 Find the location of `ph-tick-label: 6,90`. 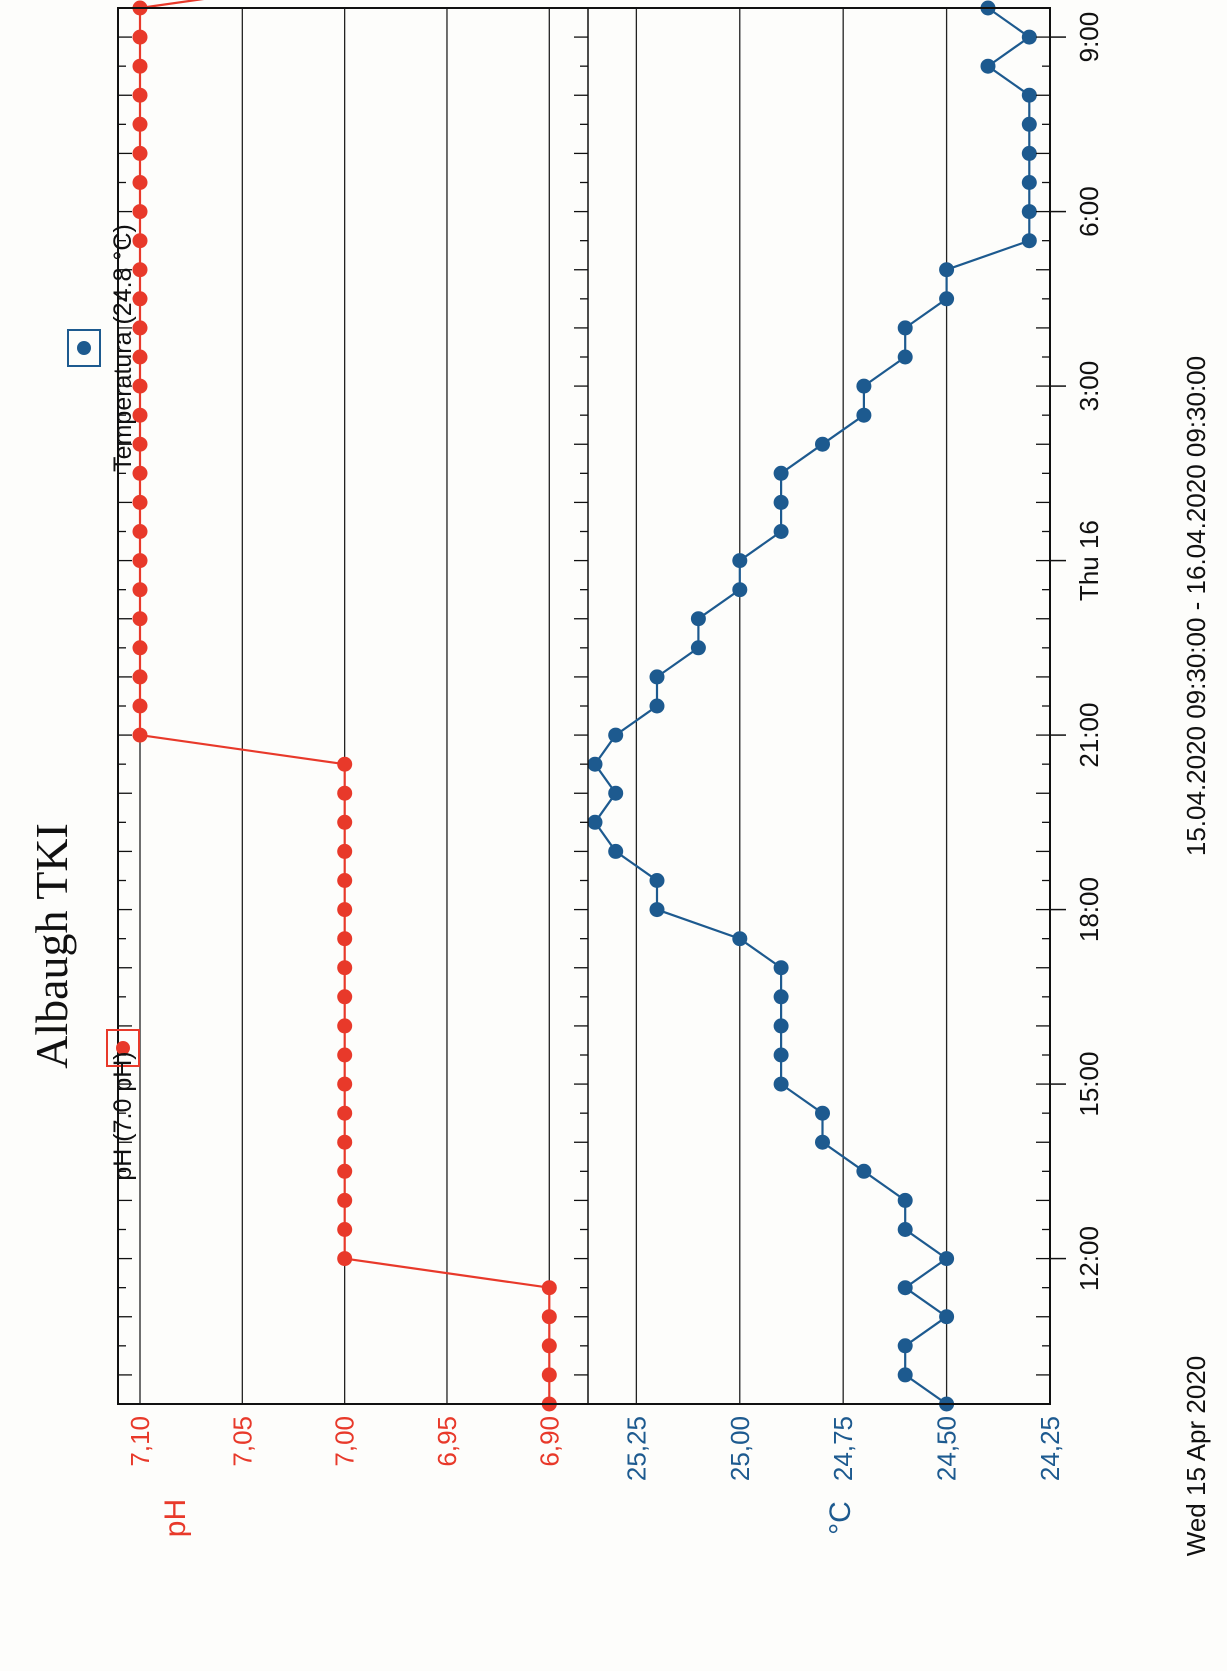

ph-tick-label: 6,90 is located at coordinates (549, 1441).